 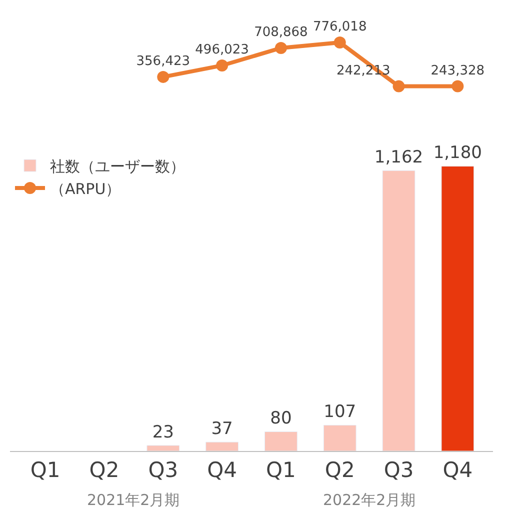 I want to click on data-label: 243,328, so click(x=457, y=70).